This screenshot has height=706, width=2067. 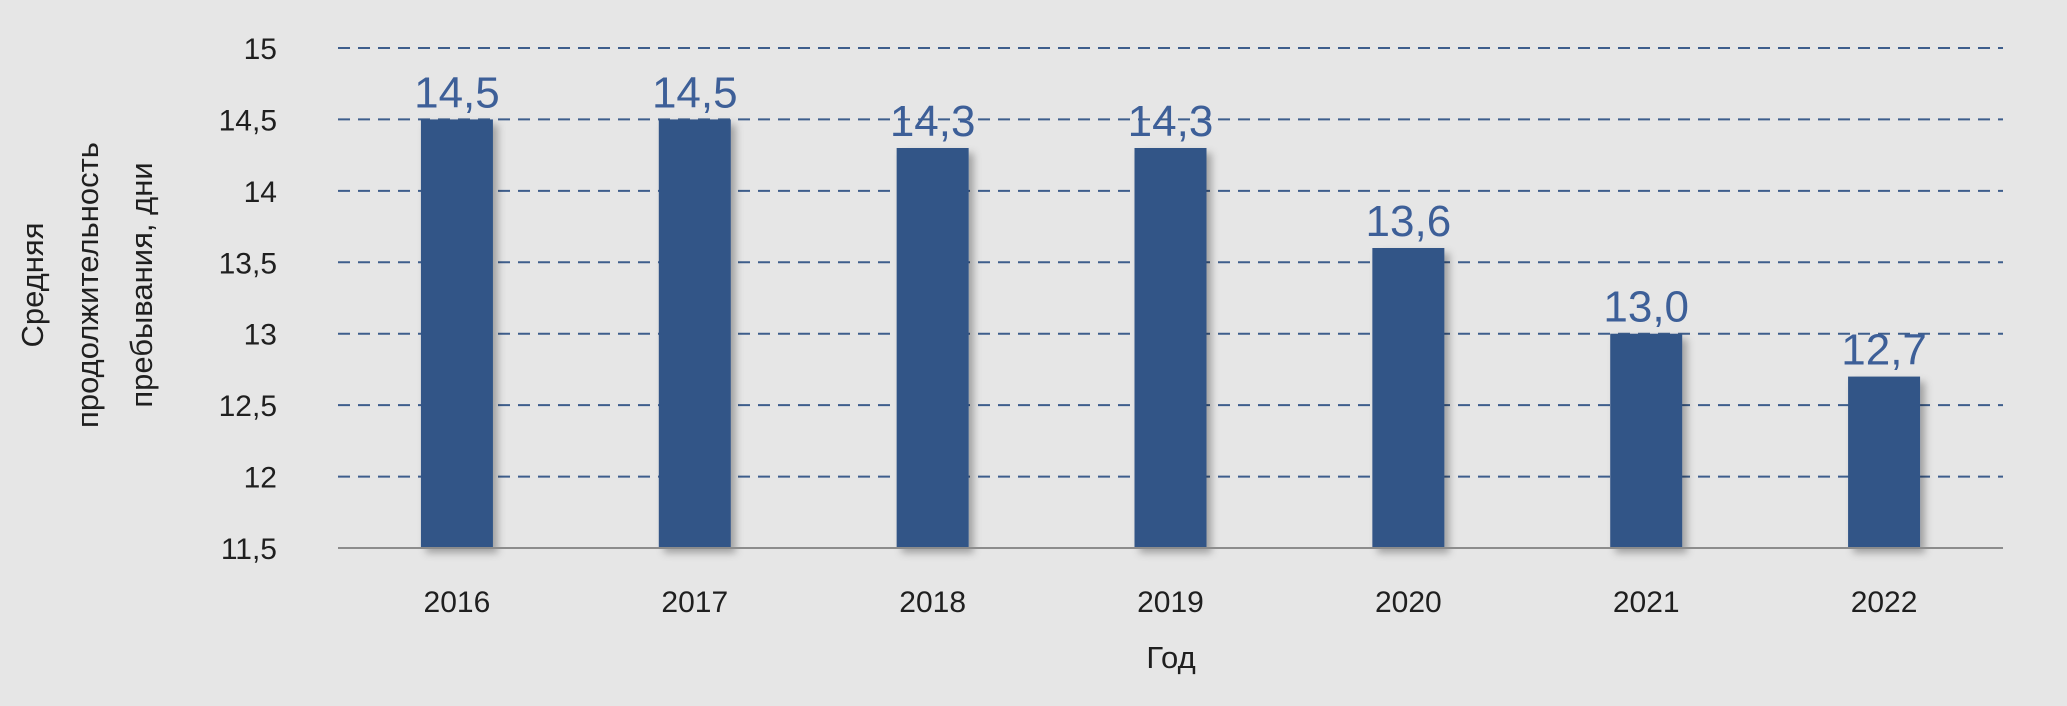 I want to click on x-axis-ticks: 2016 2017 2018 2019 2020 2021 2022, so click(x=1171, y=602).